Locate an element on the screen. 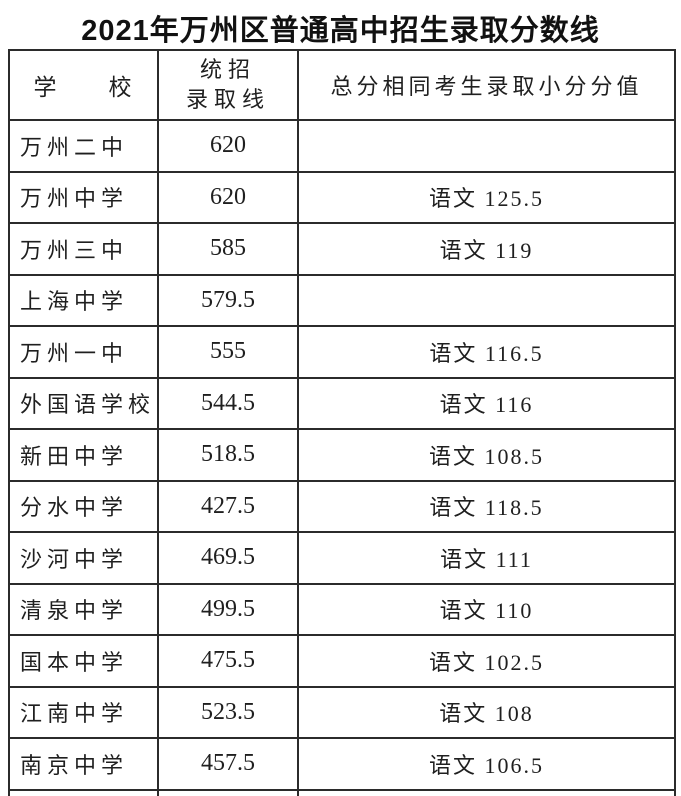 The image size is (681, 796). school-cell: 万州三中 is located at coordinates (83, 249).